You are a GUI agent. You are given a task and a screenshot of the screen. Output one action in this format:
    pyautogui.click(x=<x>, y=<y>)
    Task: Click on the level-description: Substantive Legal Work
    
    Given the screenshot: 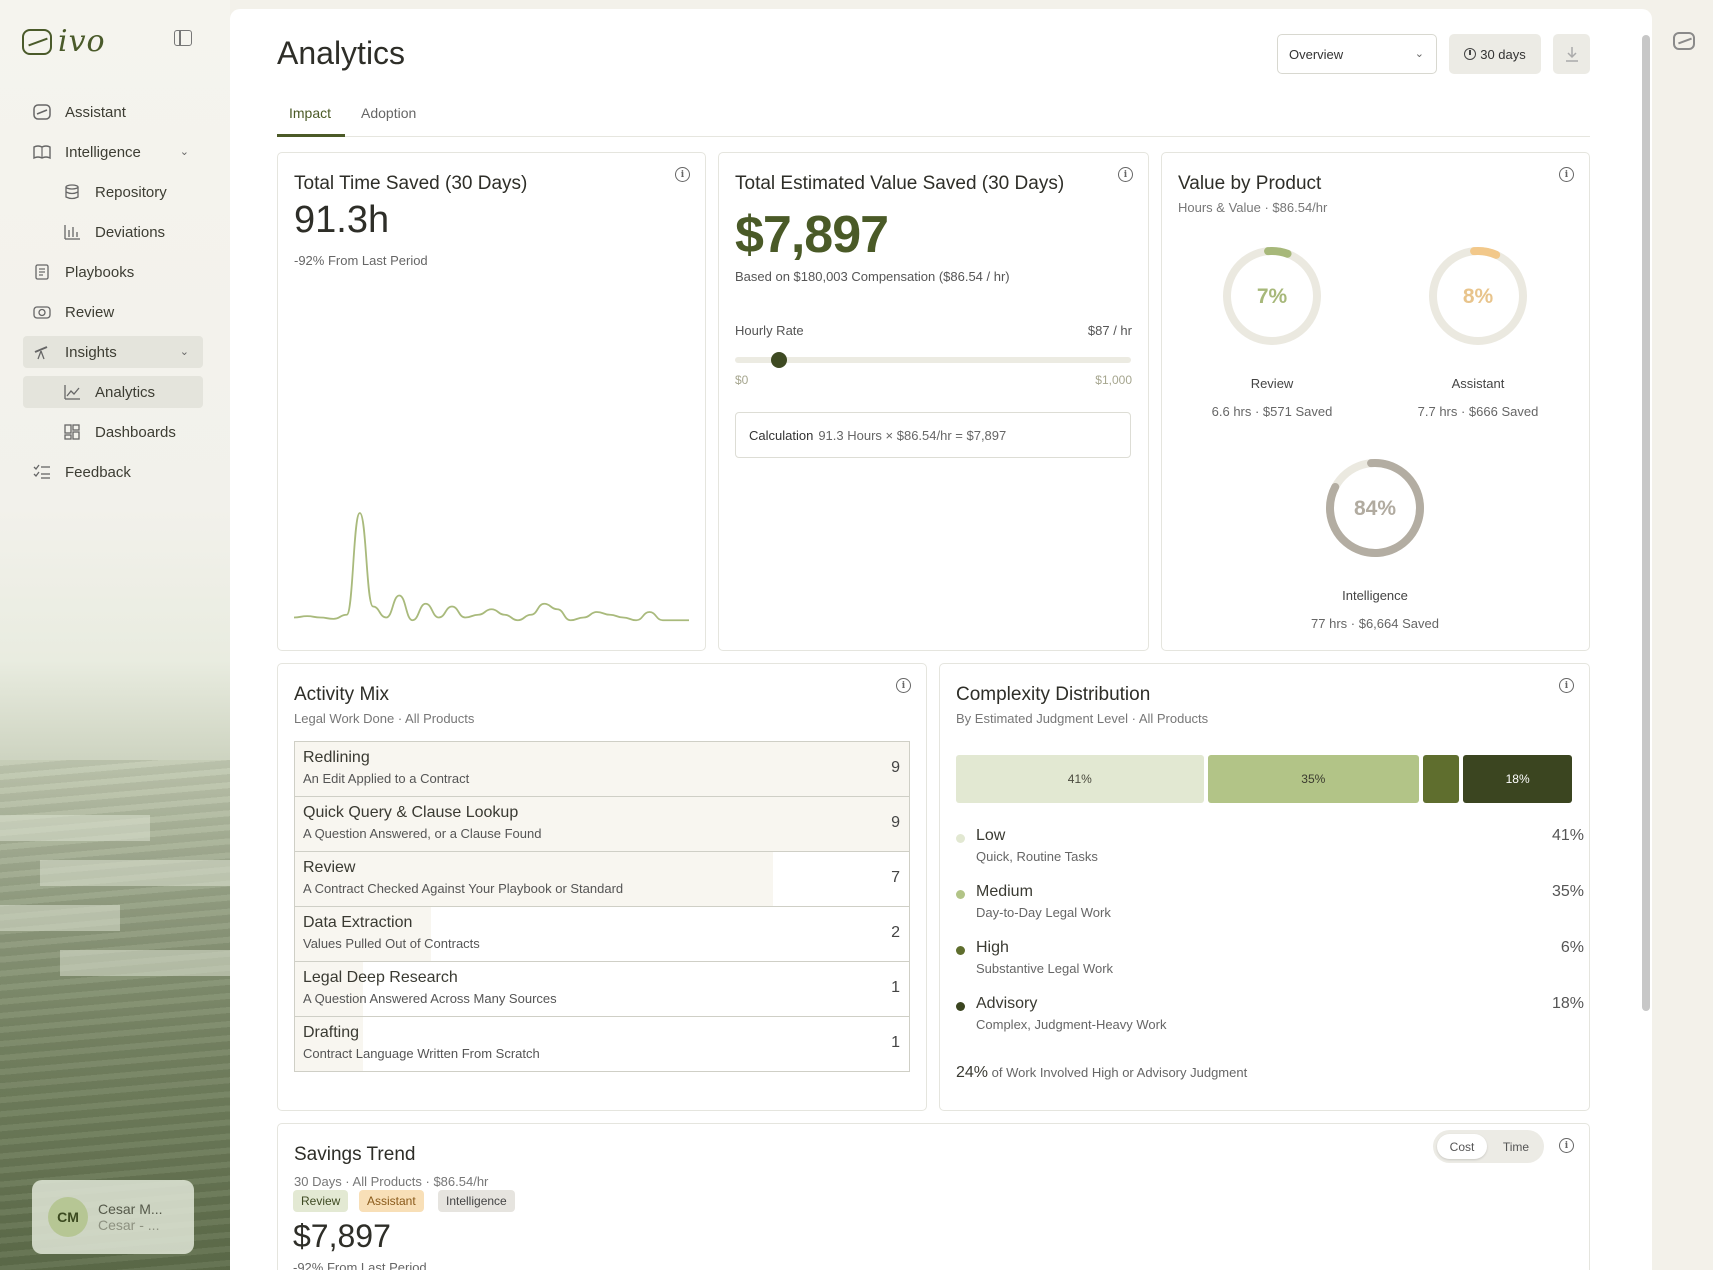 What is the action you would take?
    pyautogui.click(x=1045, y=968)
    